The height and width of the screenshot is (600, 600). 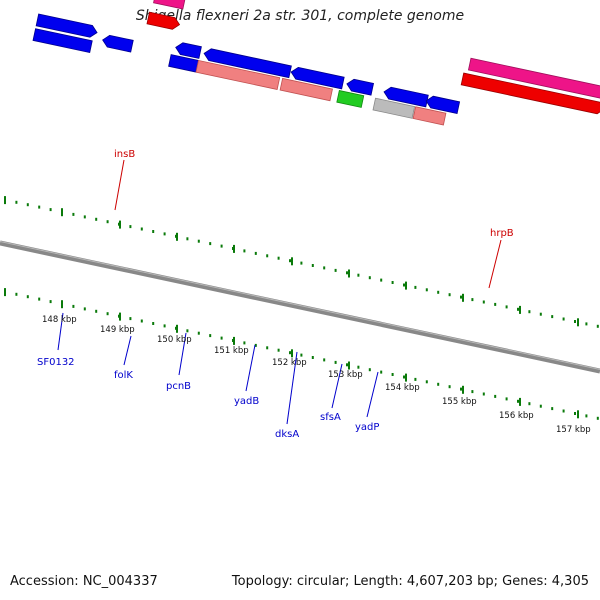 I want to click on gene-label-folK: folK, so click(x=123, y=375).